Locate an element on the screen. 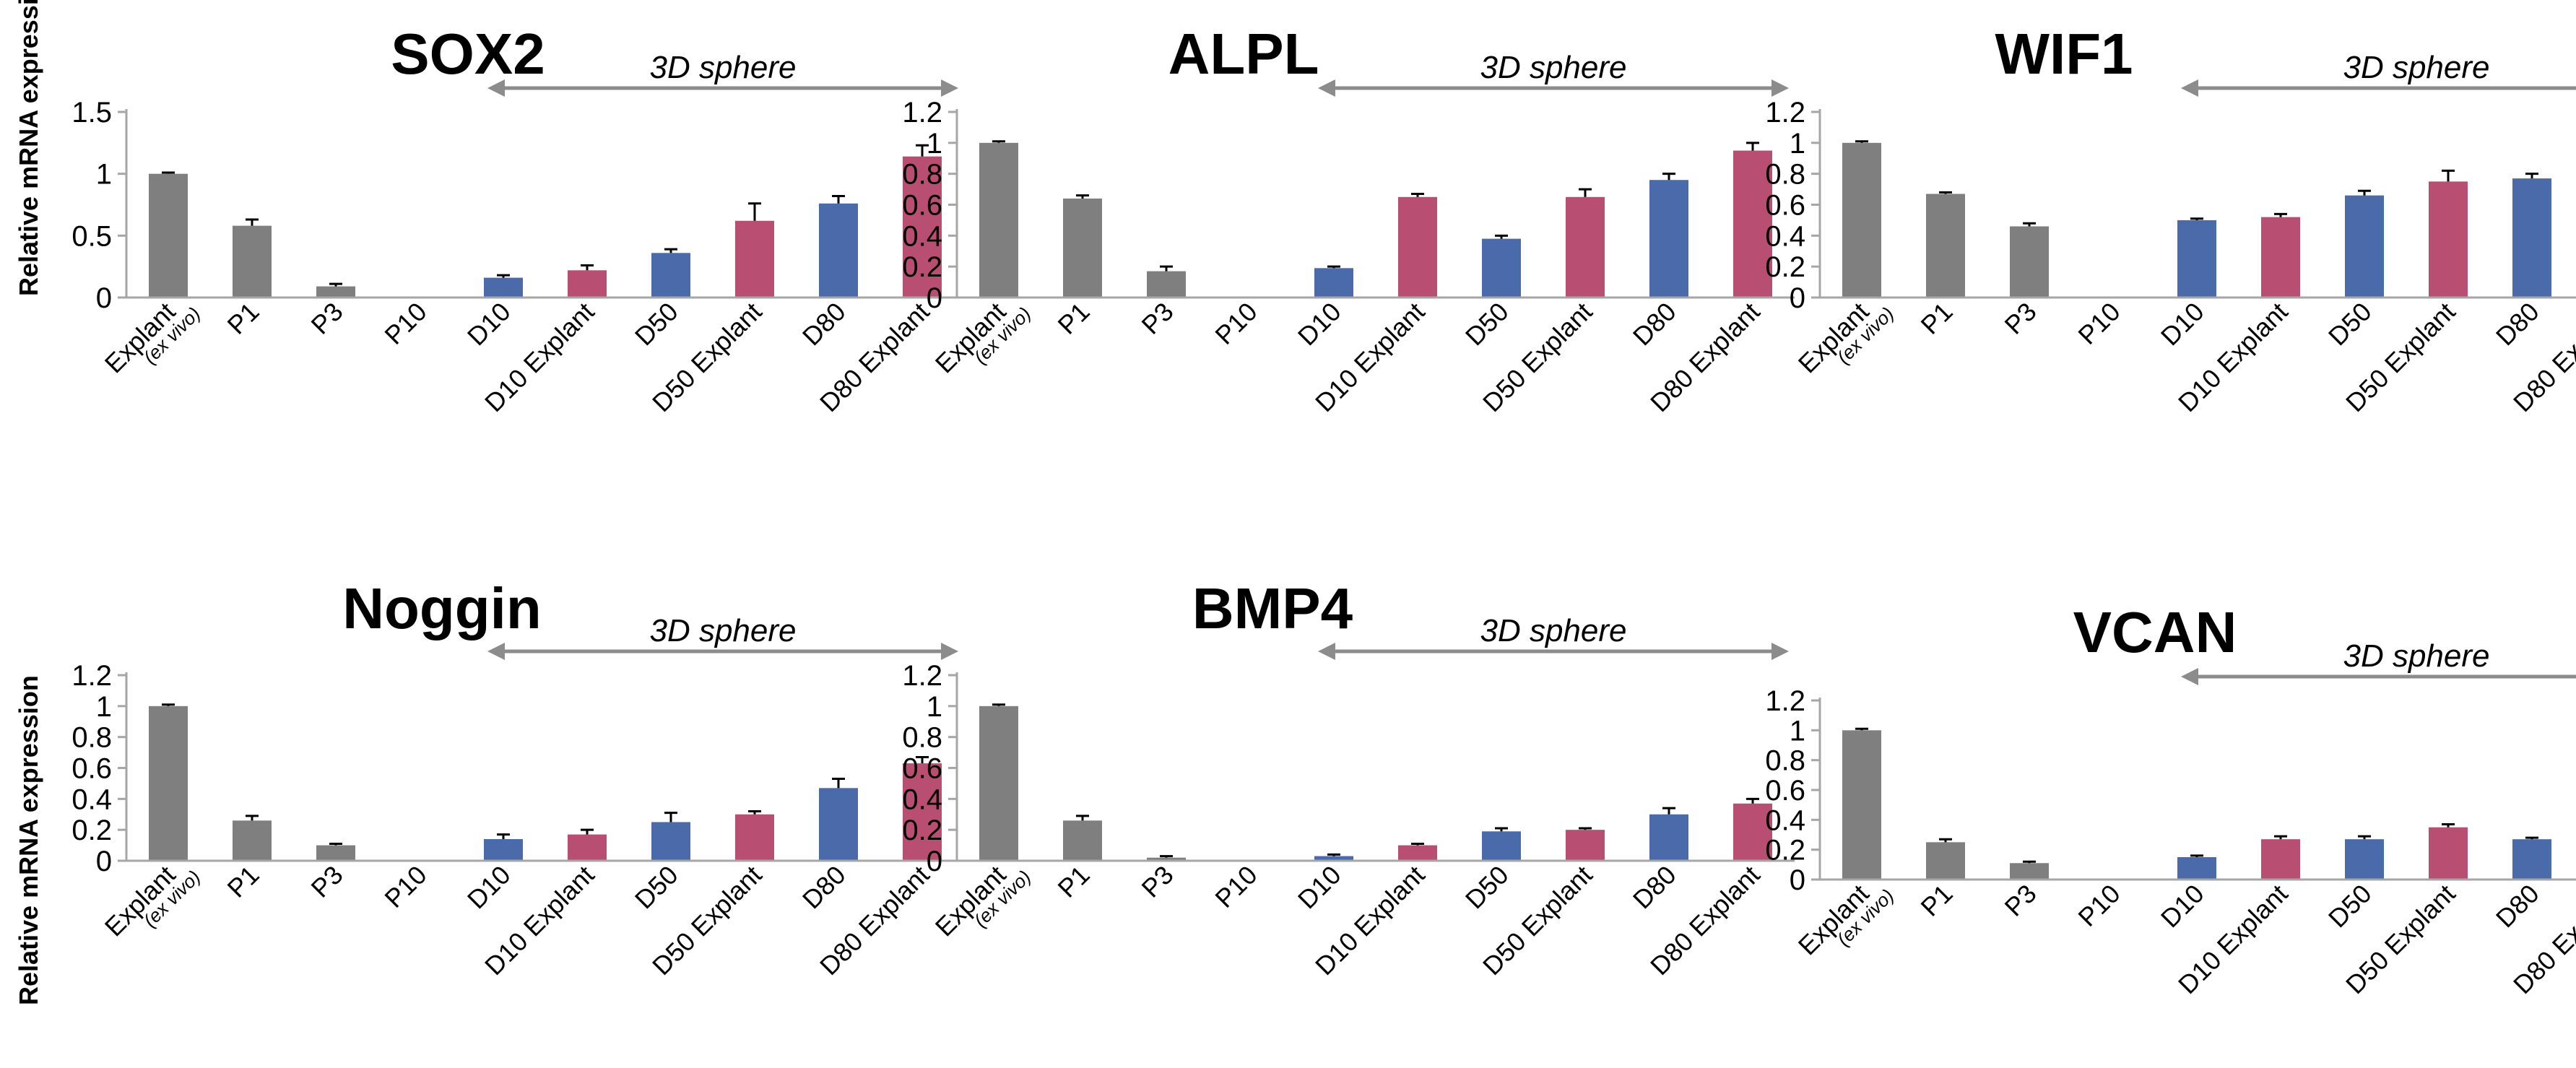 The width and height of the screenshot is (2576, 1068). chart-title: WIF1 is located at coordinates (2064, 54).